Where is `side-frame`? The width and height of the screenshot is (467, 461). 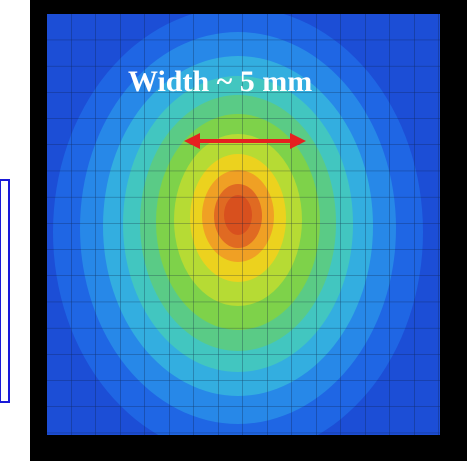 side-frame is located at coordinates (5, 291).